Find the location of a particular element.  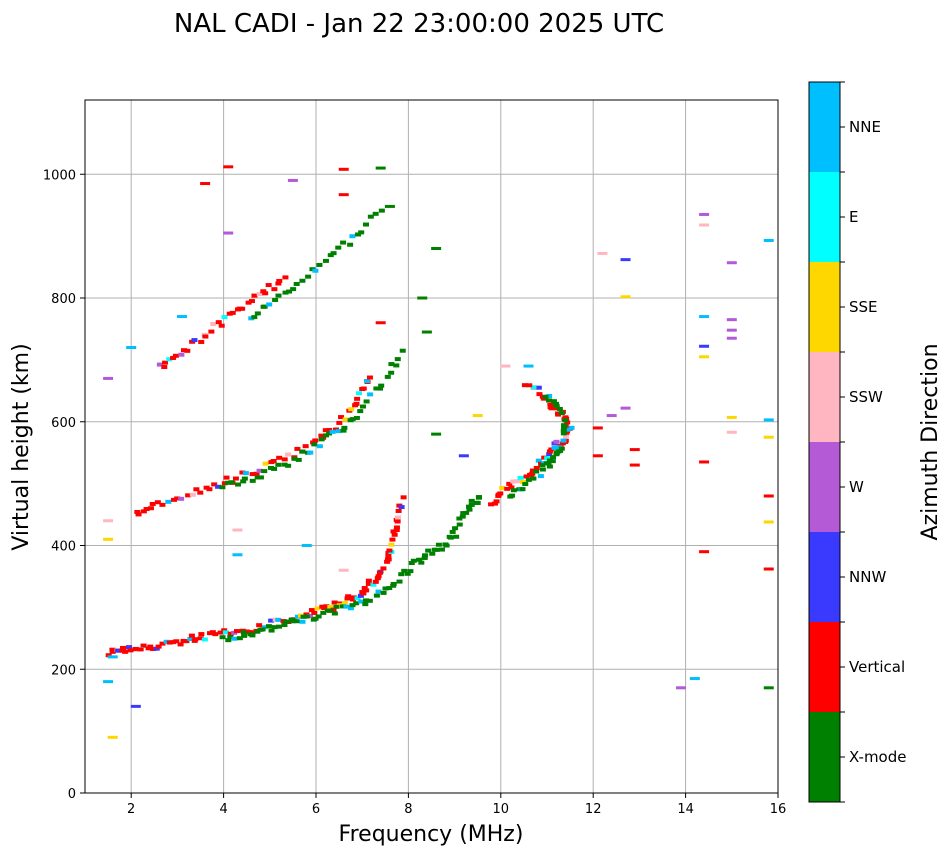

colorbar: X-mode Vertical NNW W SSW SSE E NNE is located at coordinates (857, 442).